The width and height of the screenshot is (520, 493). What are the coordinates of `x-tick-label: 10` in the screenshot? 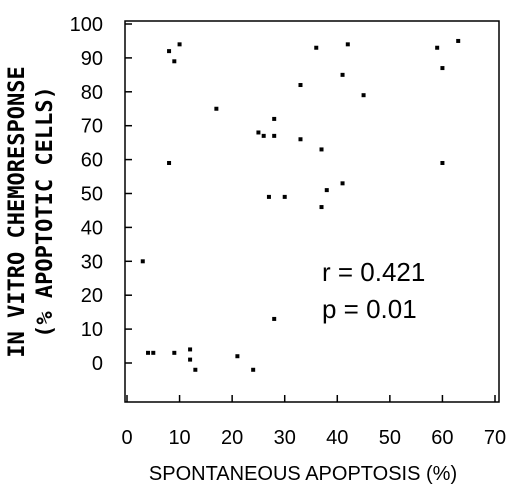 It's located at (179, 438).